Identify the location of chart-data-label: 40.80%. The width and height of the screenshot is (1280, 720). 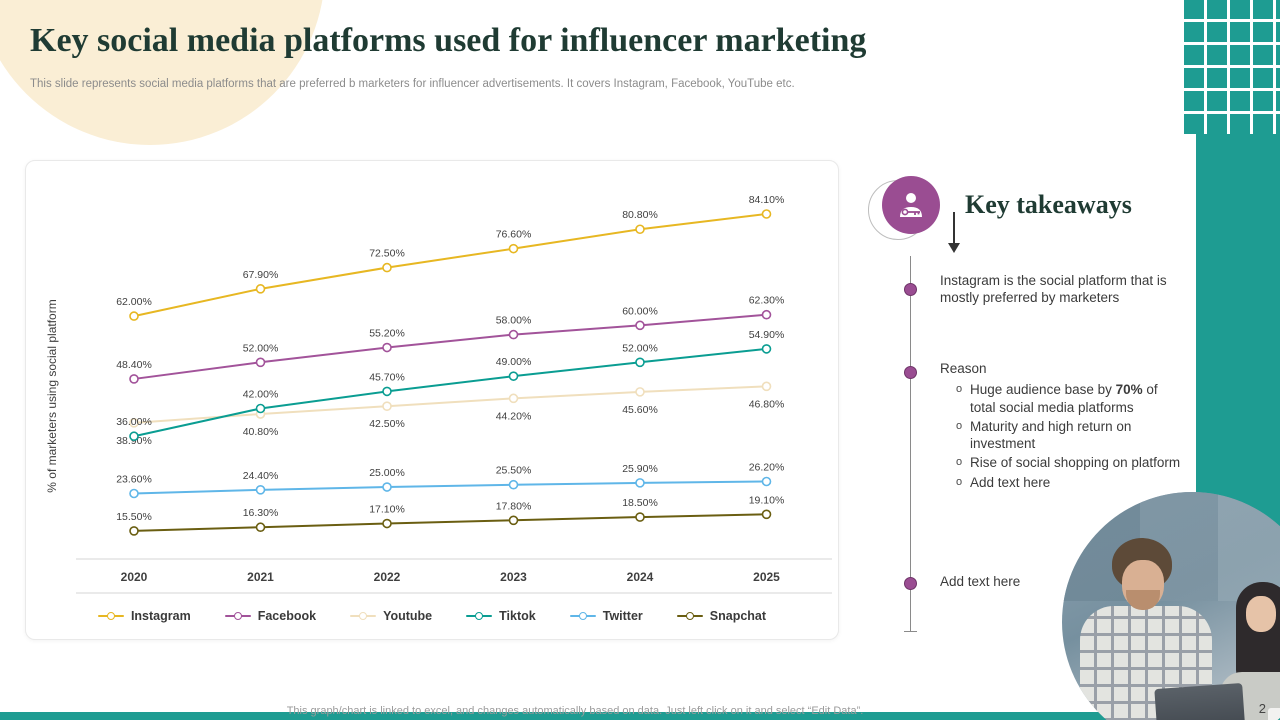
(261, 432).